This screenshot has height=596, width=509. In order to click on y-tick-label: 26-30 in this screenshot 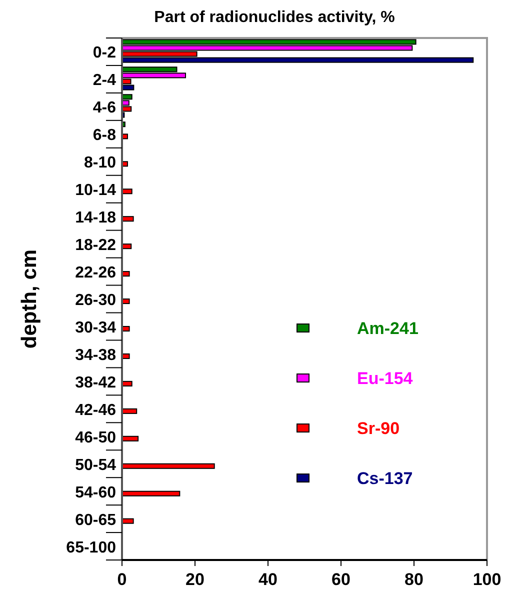, I will do `click(95, 300)`.